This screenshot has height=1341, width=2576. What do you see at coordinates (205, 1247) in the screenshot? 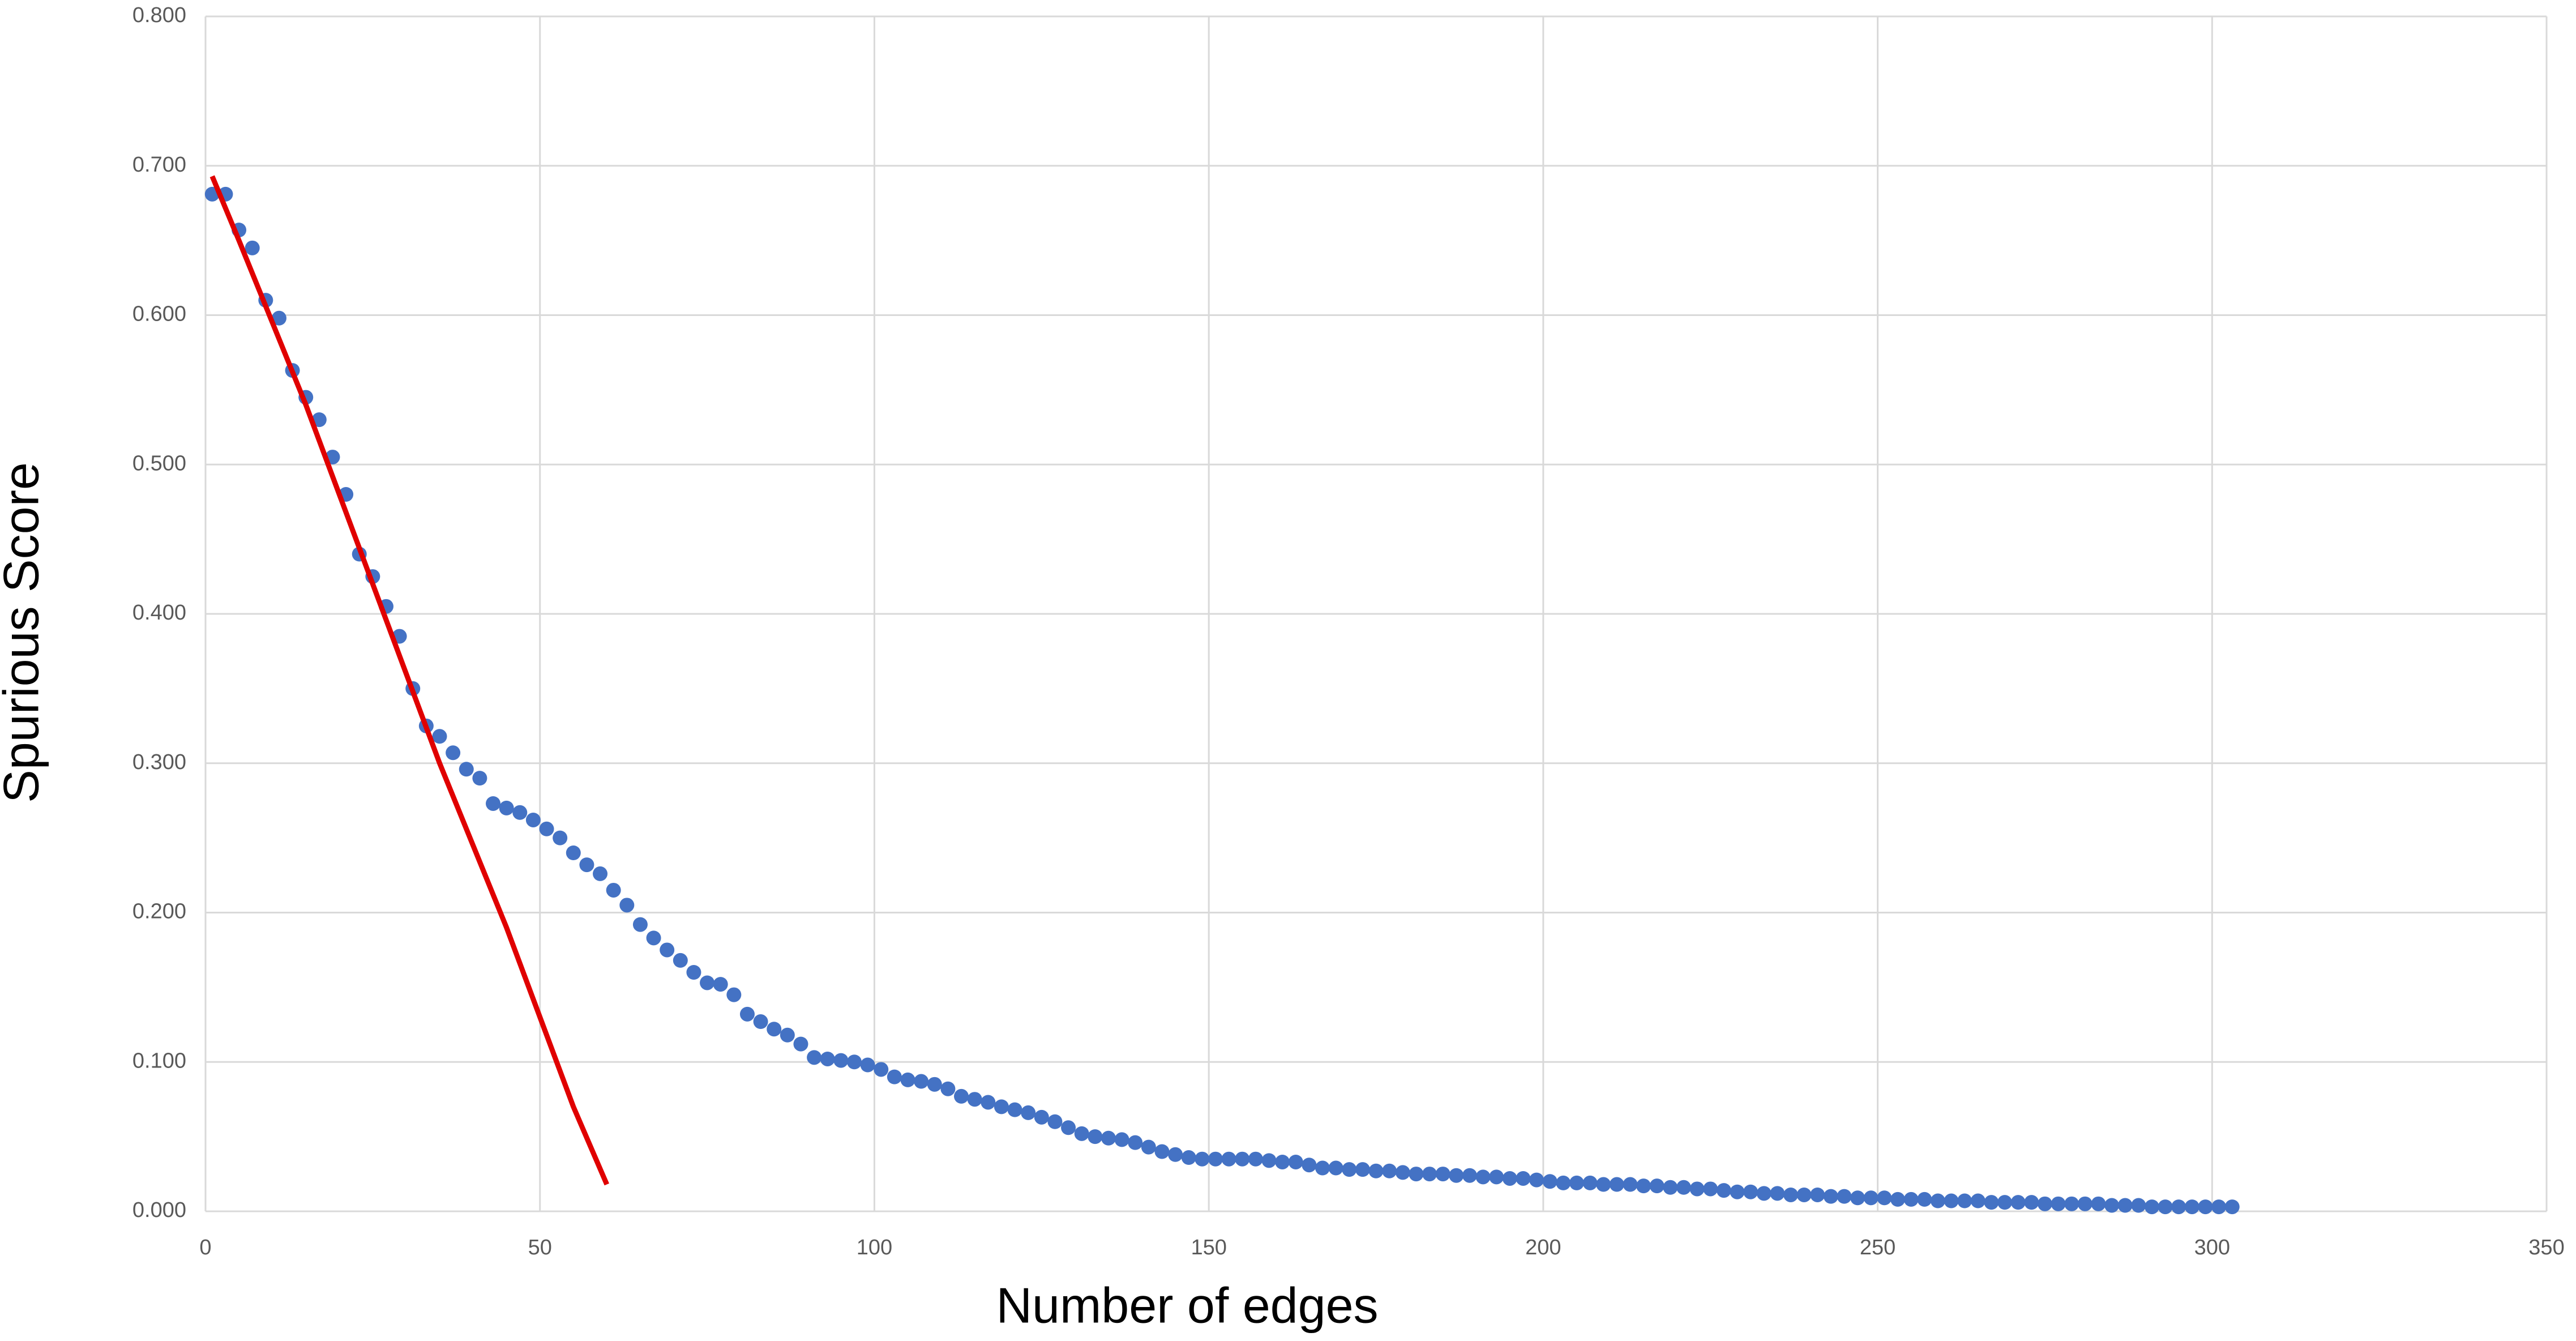
I see `x-tick-label: 0` at bounding box center [205, 1247].